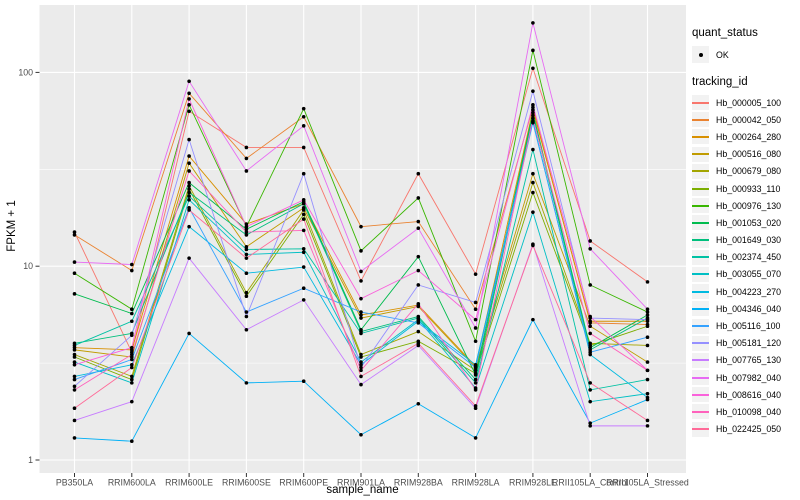 The image size is (800, 500). What do you see at coordinates (749, 274) in the screenshot?
I see `legend-entry-label: Hb_003055_070` at bounding box center [749, 274].